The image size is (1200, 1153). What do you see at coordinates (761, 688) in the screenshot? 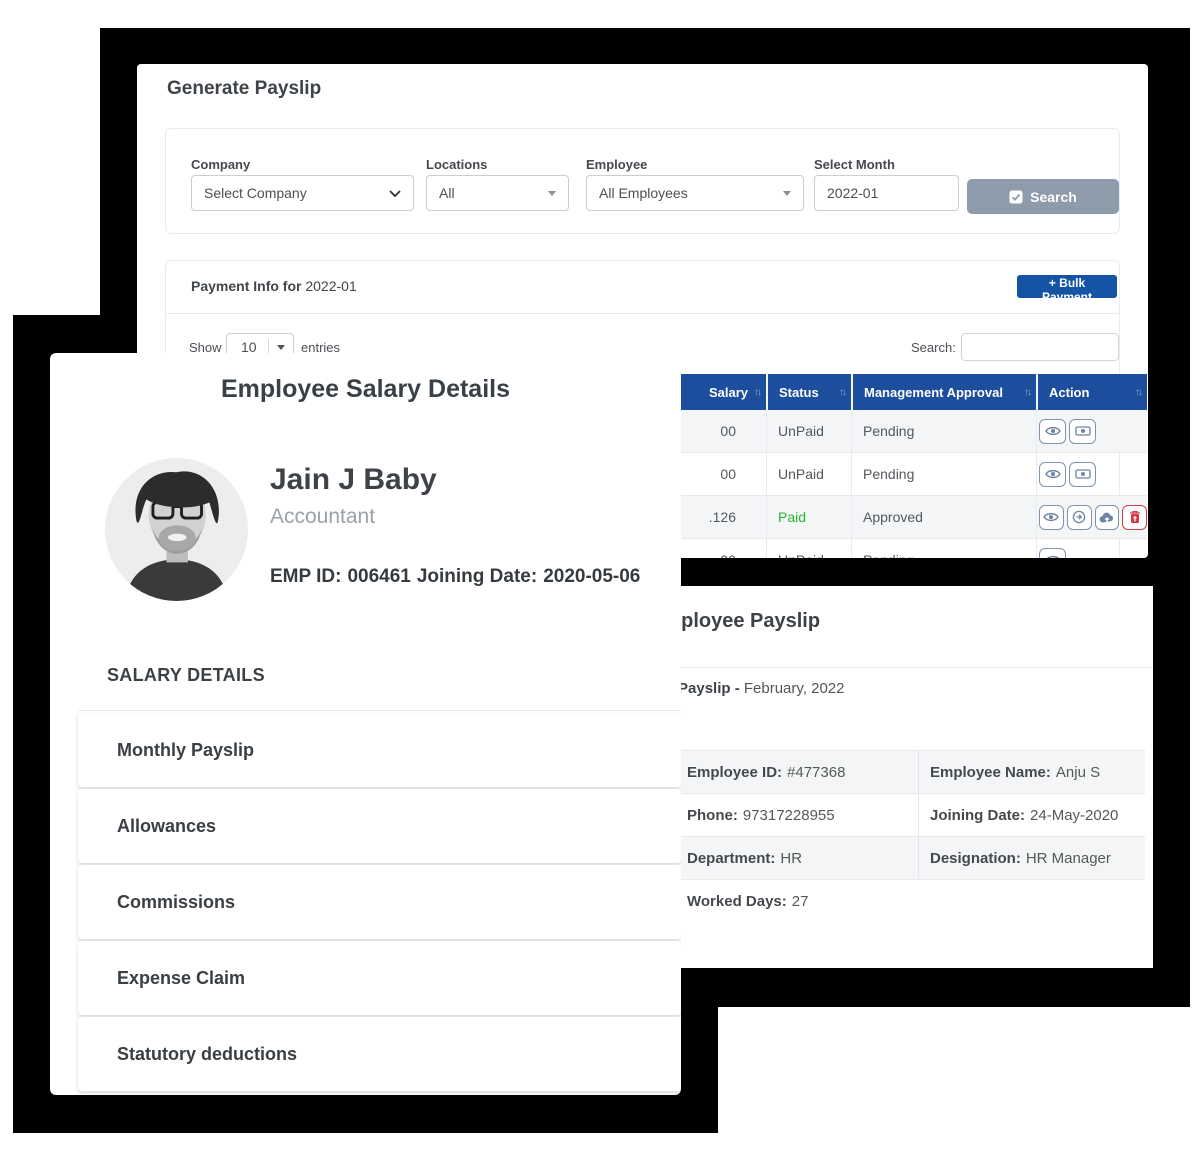
I see `payslip-period: Payslip - February, 2022` at bounding box center [761, 688].